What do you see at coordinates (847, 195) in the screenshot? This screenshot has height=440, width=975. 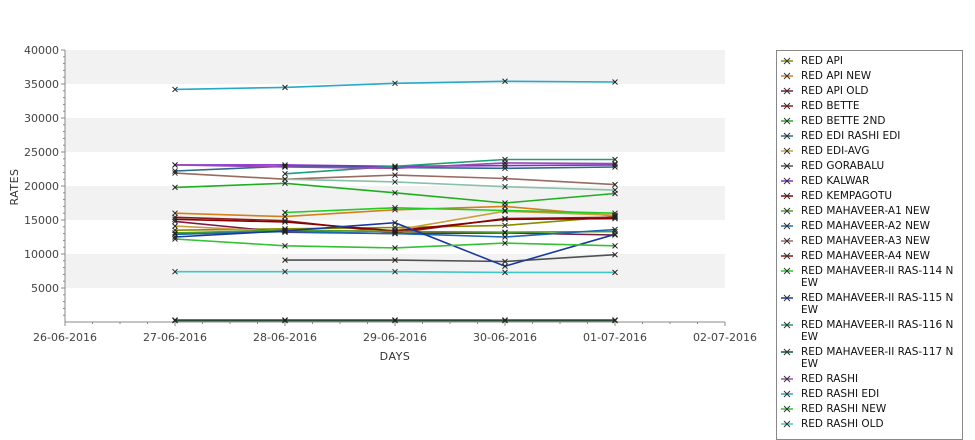 I see `legend-label: RED KEMPAGOTU` at bounding box center [847, 195].